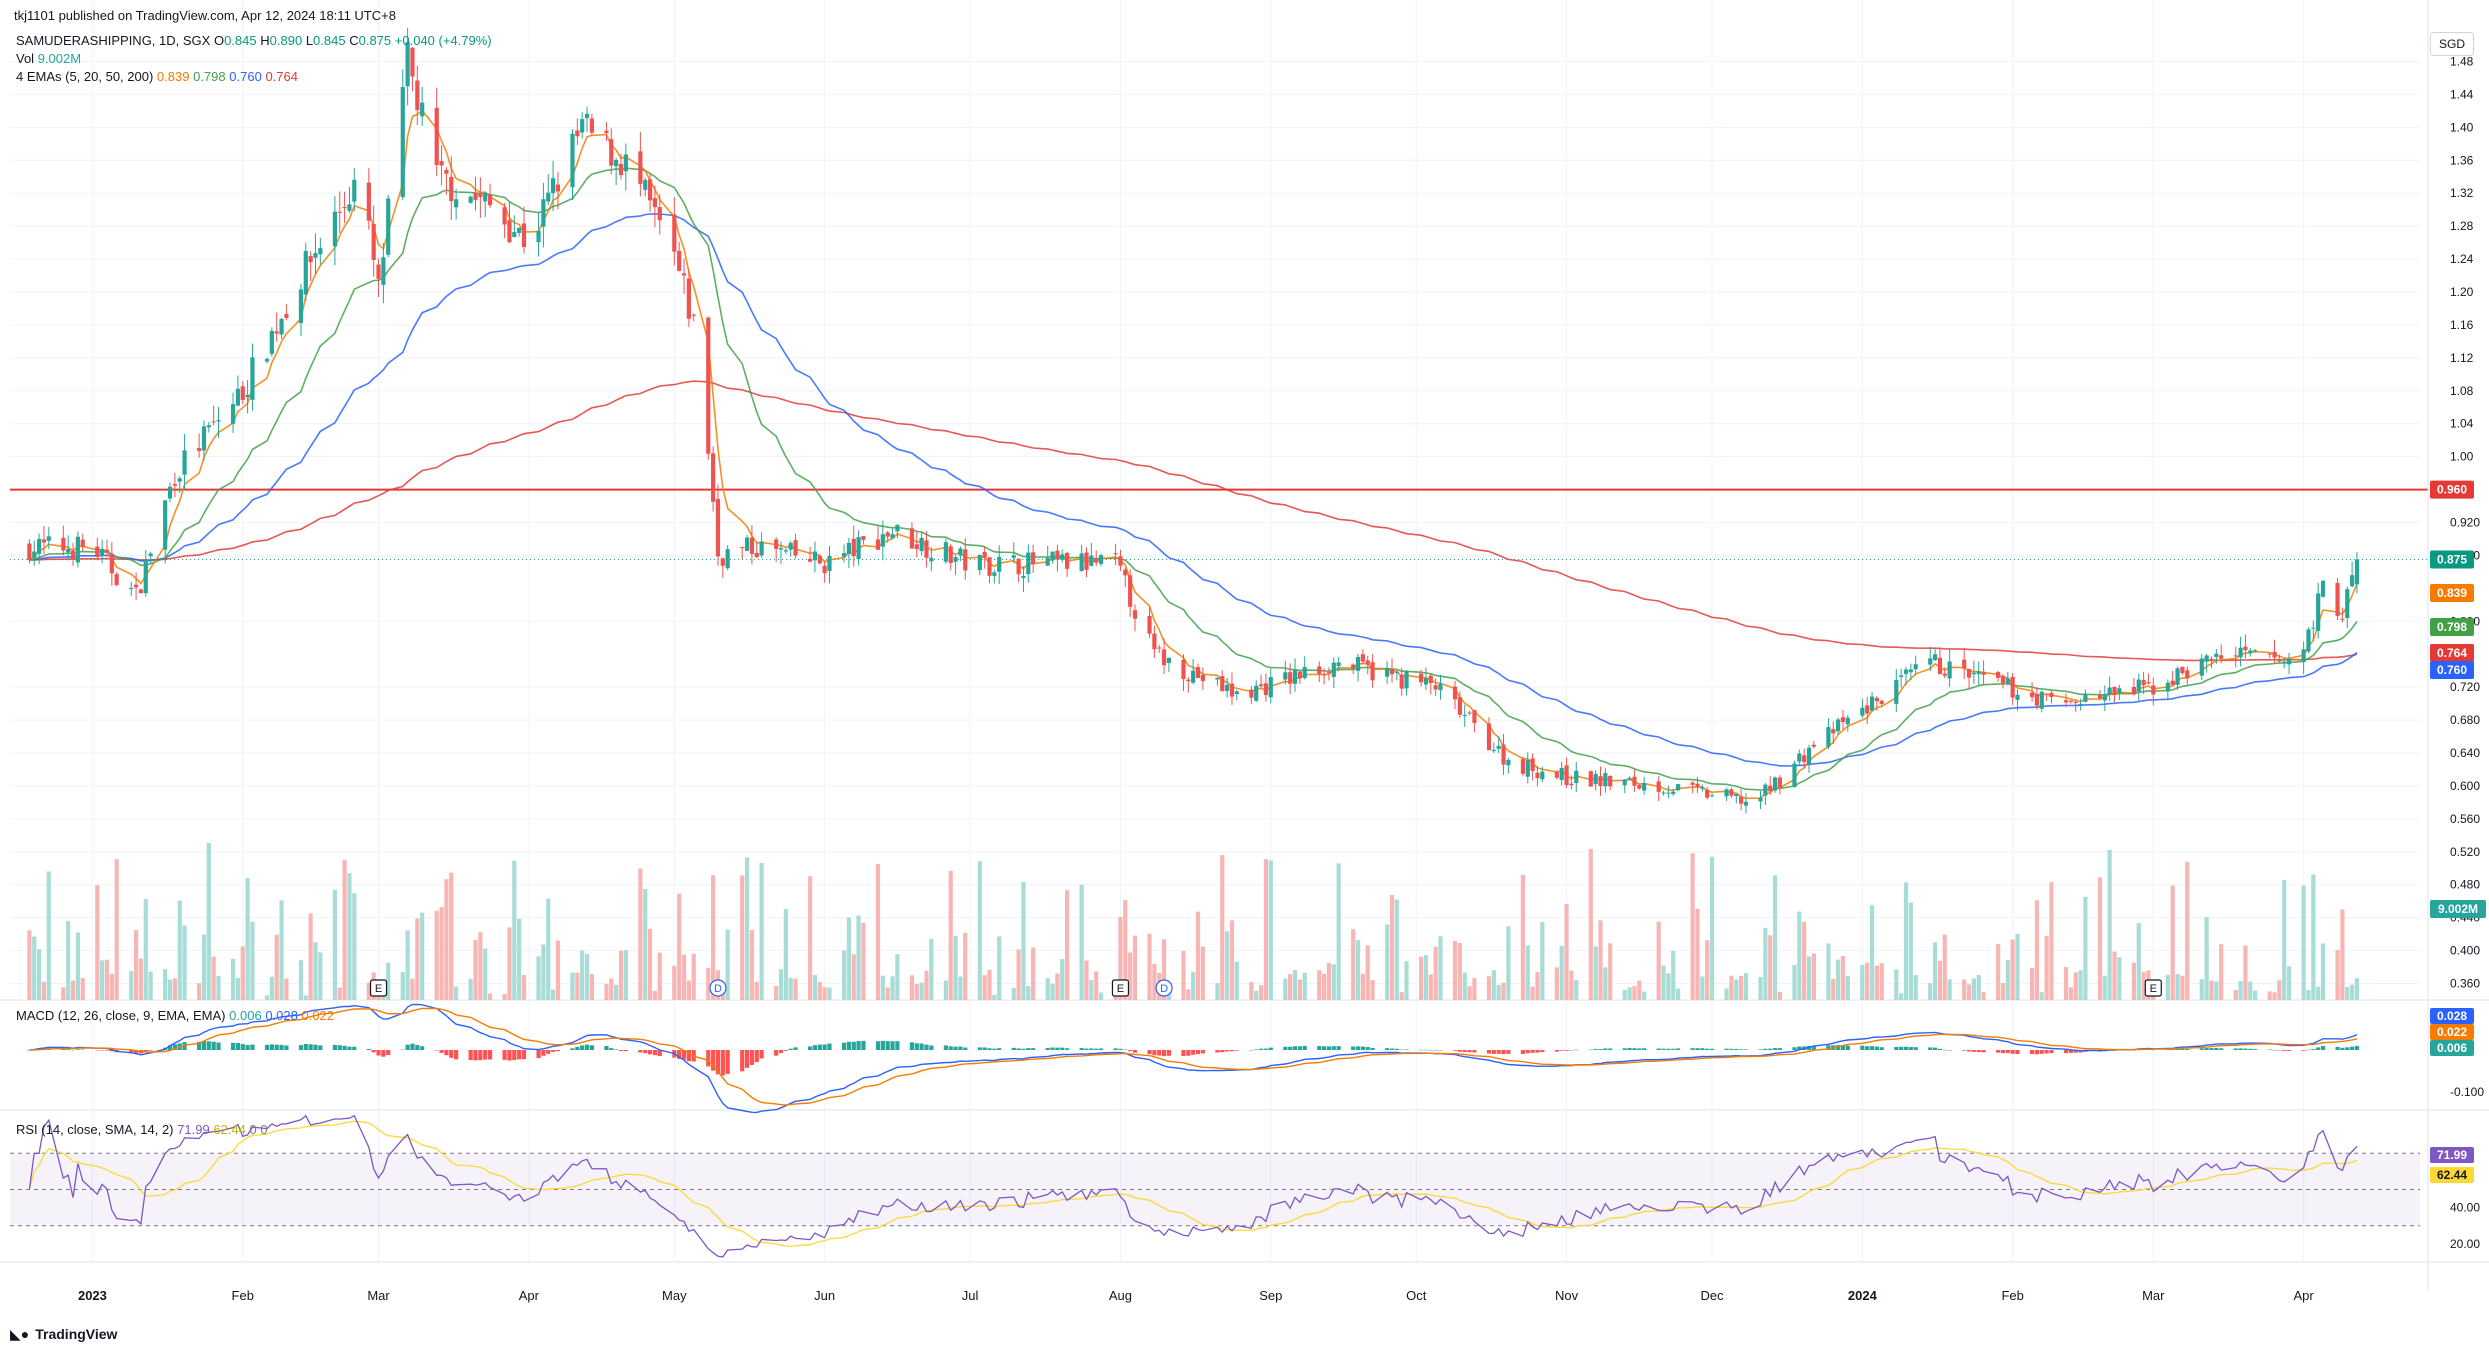 This screenshot has height=1350, width=2489. I want to click on price-tick-label: 1.08, so click(2462, 391).